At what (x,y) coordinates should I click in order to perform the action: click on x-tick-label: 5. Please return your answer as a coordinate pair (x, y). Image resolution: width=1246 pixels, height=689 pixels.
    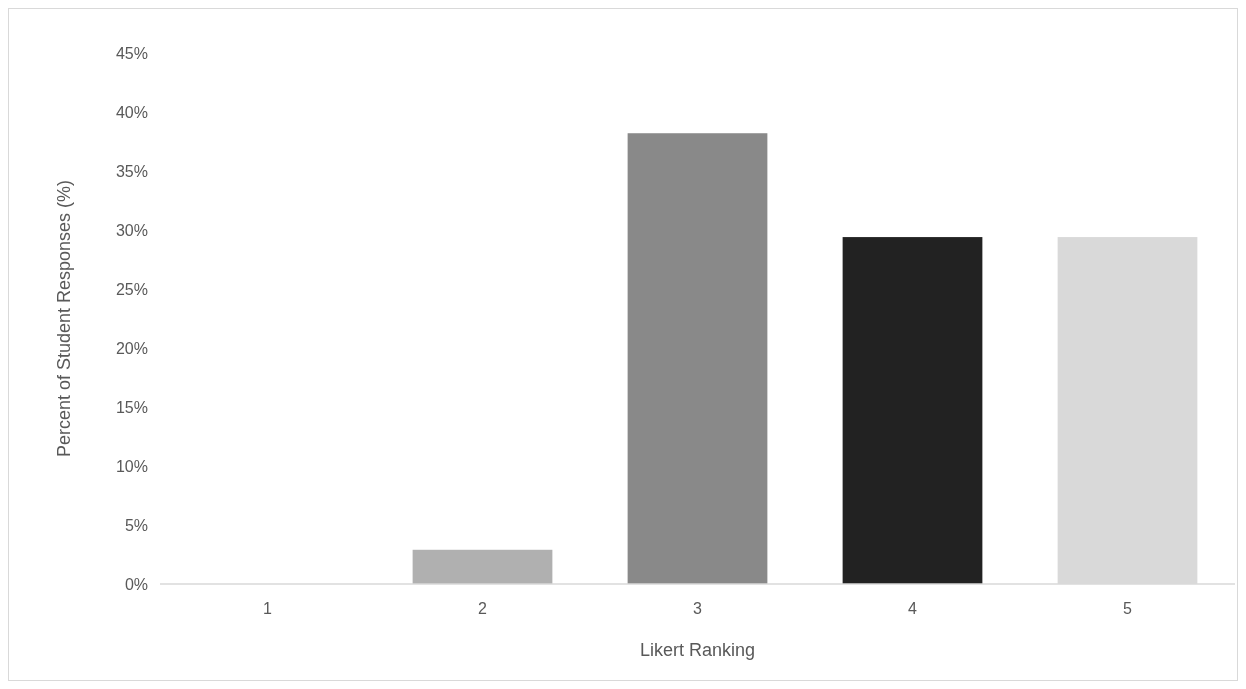
    Looking at the image, I should click on (1128, 608).